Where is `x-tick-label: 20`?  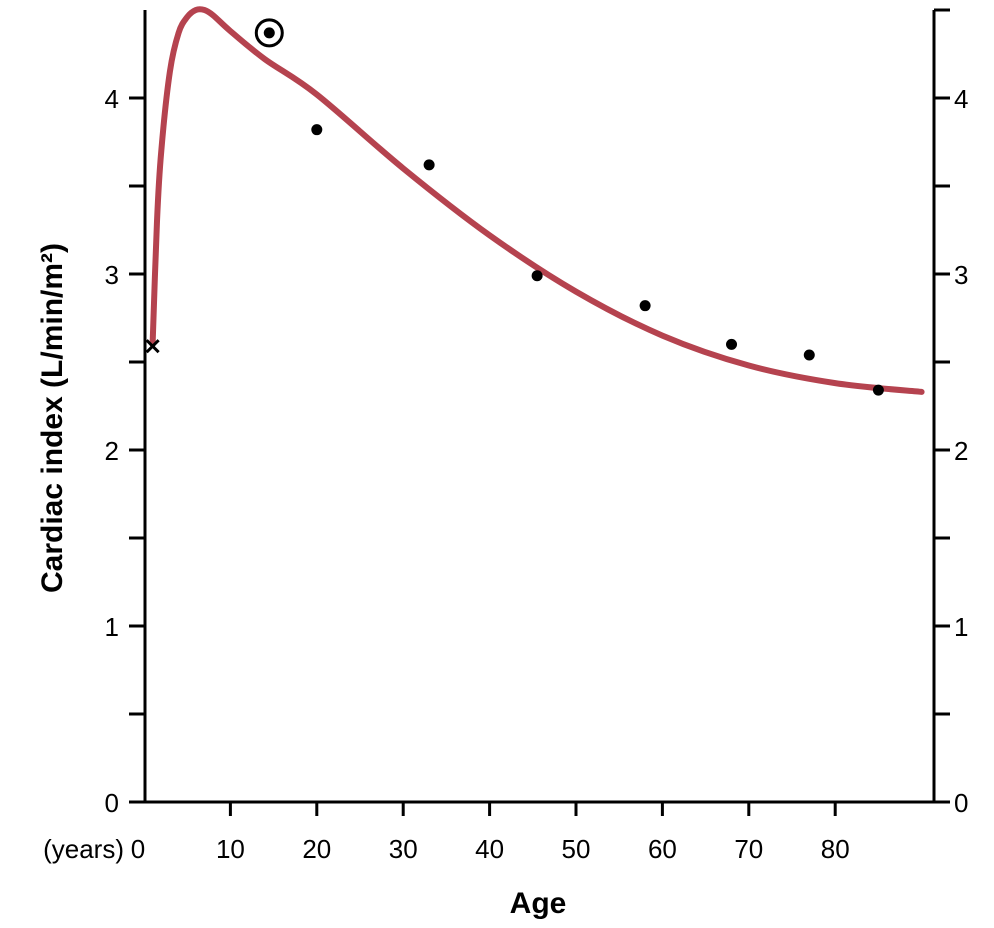 x-tick-label: 20 is located at coordinates (316, 849).